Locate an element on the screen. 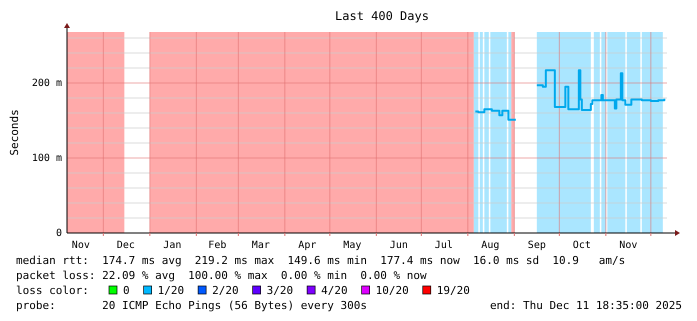 The width and height of the screenshot is (697, 321). text: 19/20 is located at coordinates (453, 290).